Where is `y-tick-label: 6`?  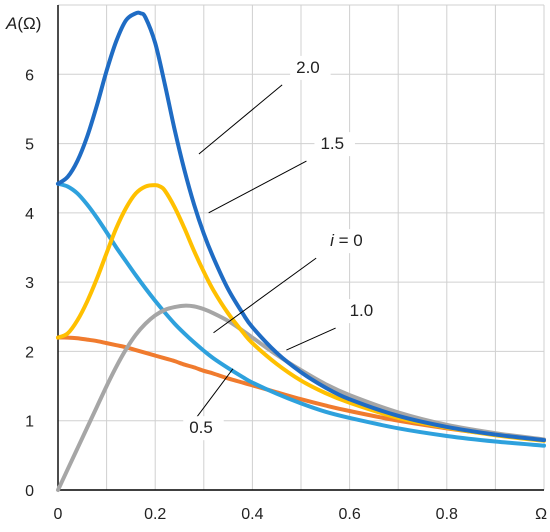
y-tick-label: 6 is located at coordinates (29, 75).